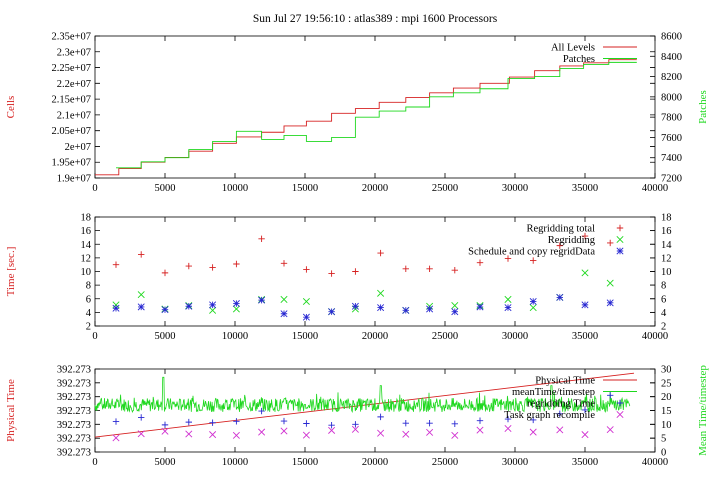 This screenshot has width=720, height=504. I want to click on y2-tick-label: 7600, so click(671, 138).